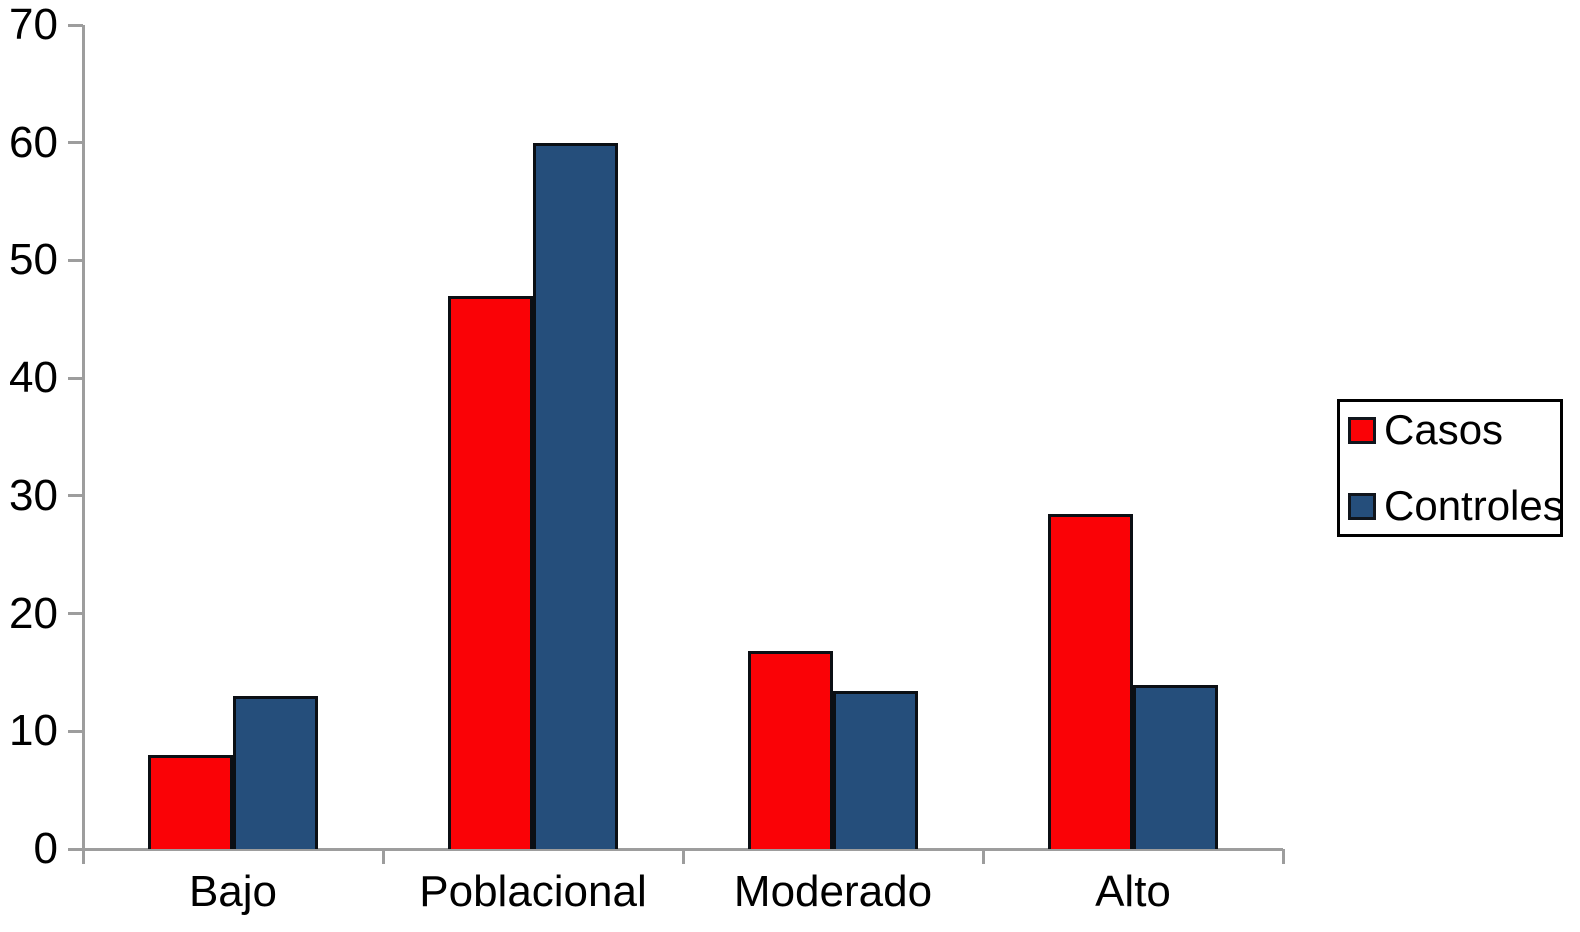 This screenshot has width=1580, height=932. Describe the element at coordinates (233, 891) in the screenshot. I see `category-label-bajo: Bajo` at that location.